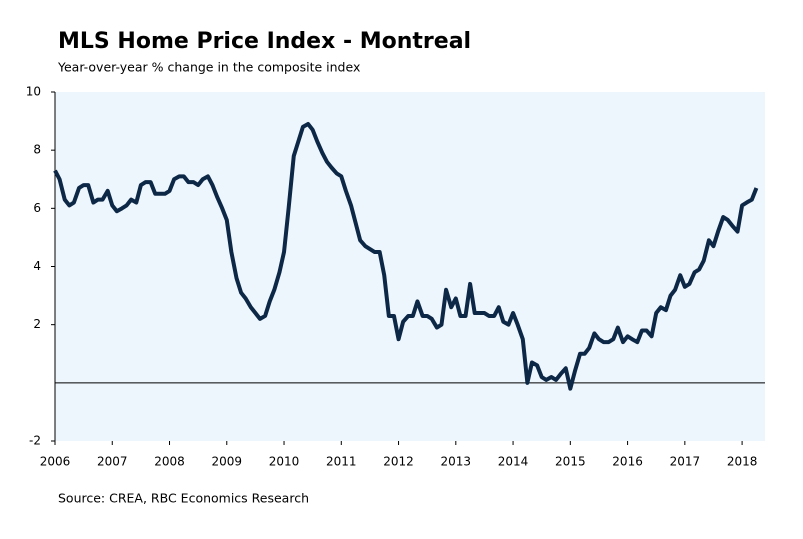 The height and width of the screenshot is (539, 803). Describe the element at coordinates (37, 208) in the screenshot. I see `y-tick-label: 6` at that location.